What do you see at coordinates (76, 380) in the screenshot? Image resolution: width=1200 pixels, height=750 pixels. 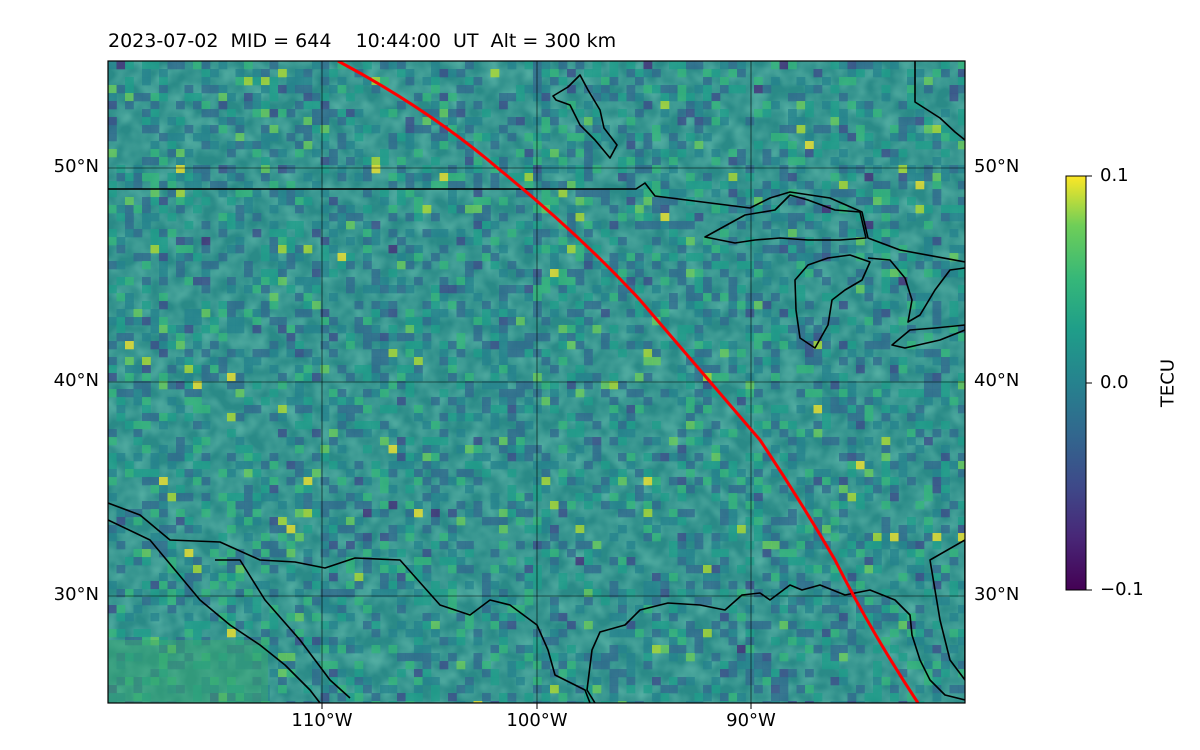 I see `lat-label-40-left: 40°N` at bounding box center [76, 380].